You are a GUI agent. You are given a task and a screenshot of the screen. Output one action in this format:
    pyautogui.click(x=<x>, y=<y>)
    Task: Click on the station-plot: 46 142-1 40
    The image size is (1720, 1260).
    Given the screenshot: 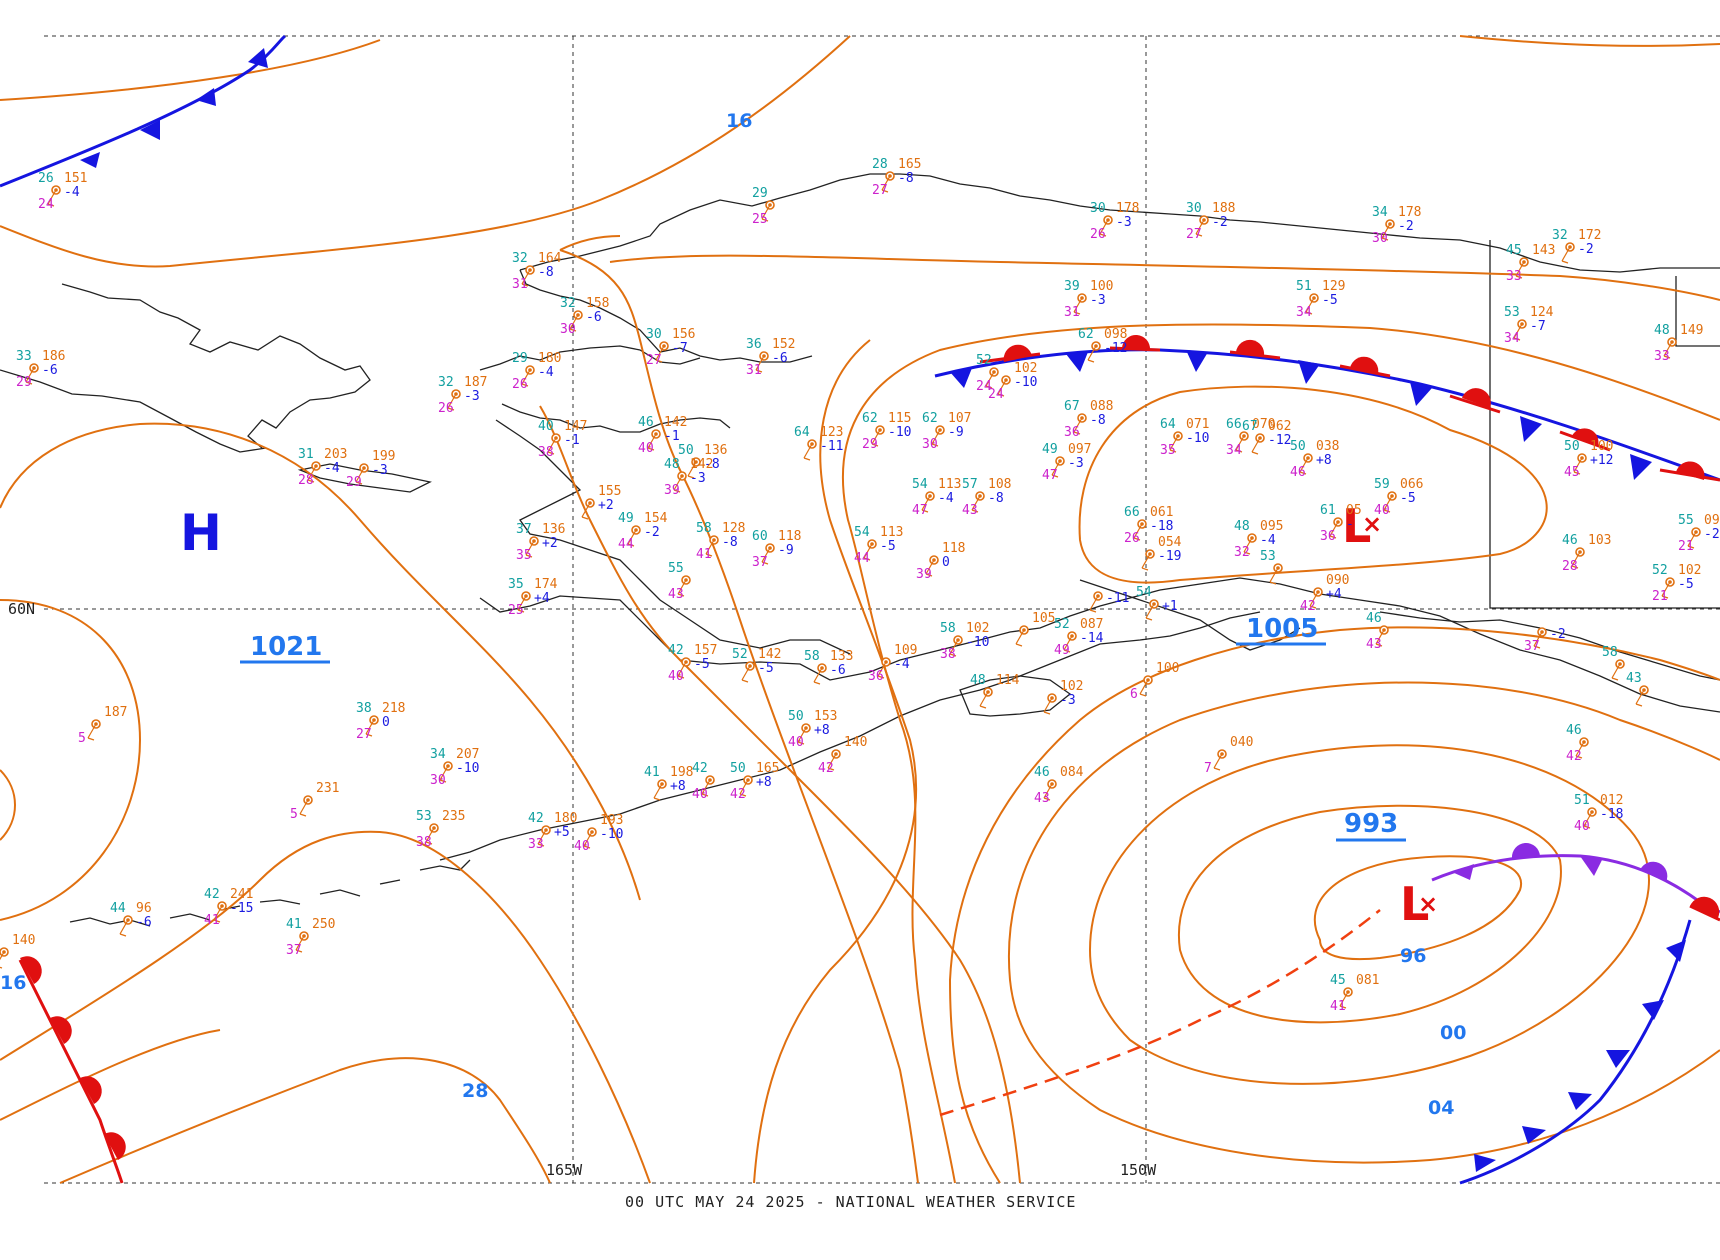 What is the action you would take?
    pyautogui.click(x=662, y=435)
    